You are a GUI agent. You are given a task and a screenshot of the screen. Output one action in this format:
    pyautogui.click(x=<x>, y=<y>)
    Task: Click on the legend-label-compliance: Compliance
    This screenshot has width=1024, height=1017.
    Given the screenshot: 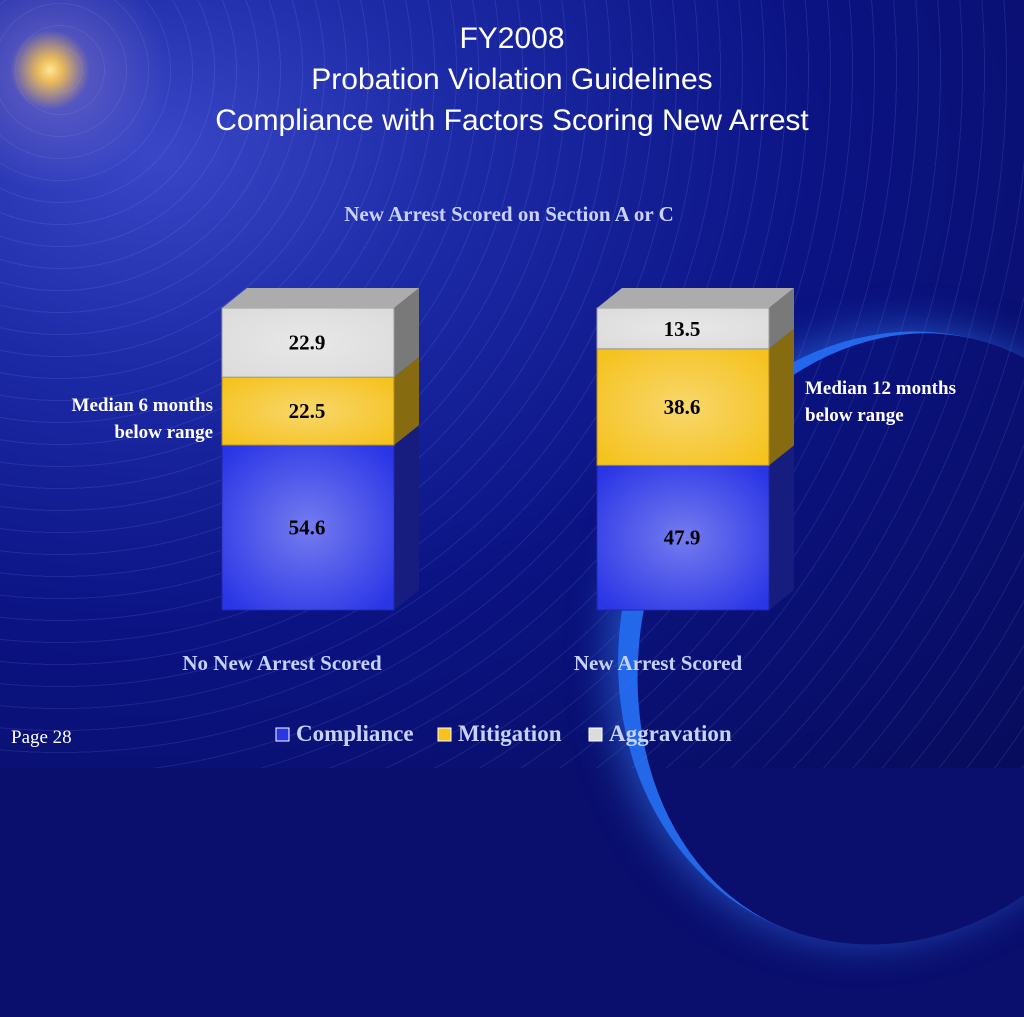 What is the action you would take?
    pyautogui.click(x=355, y=733)
    